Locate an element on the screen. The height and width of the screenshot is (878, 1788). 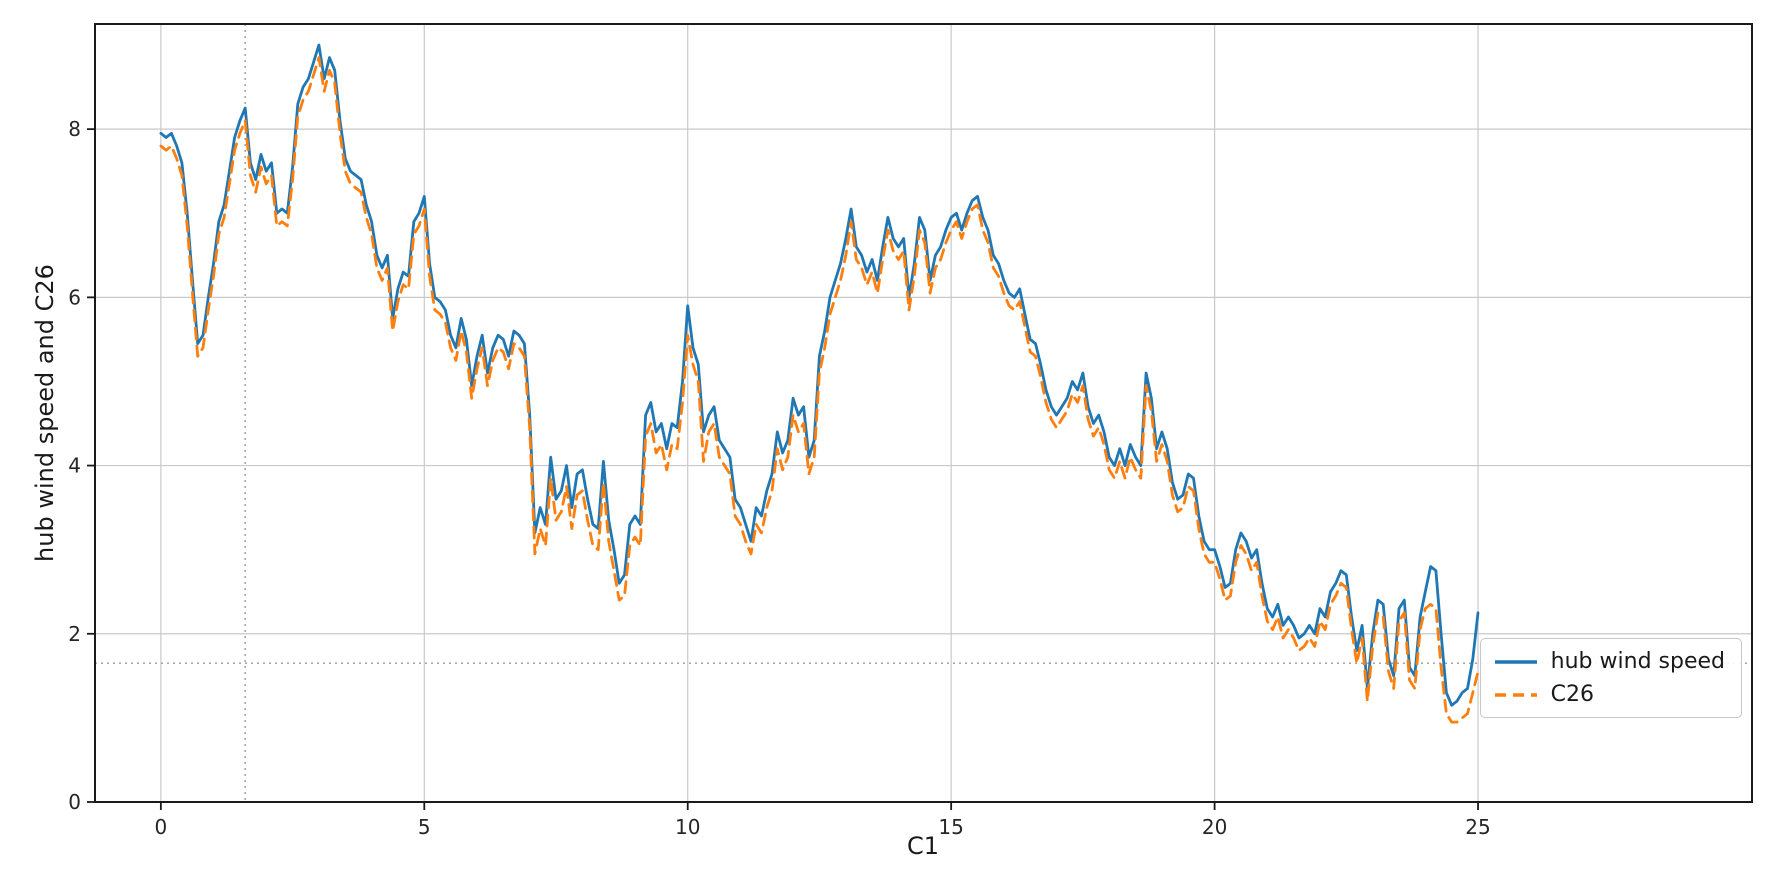
legend: hub wind speed C26 is located at coordinates (1610, 678).